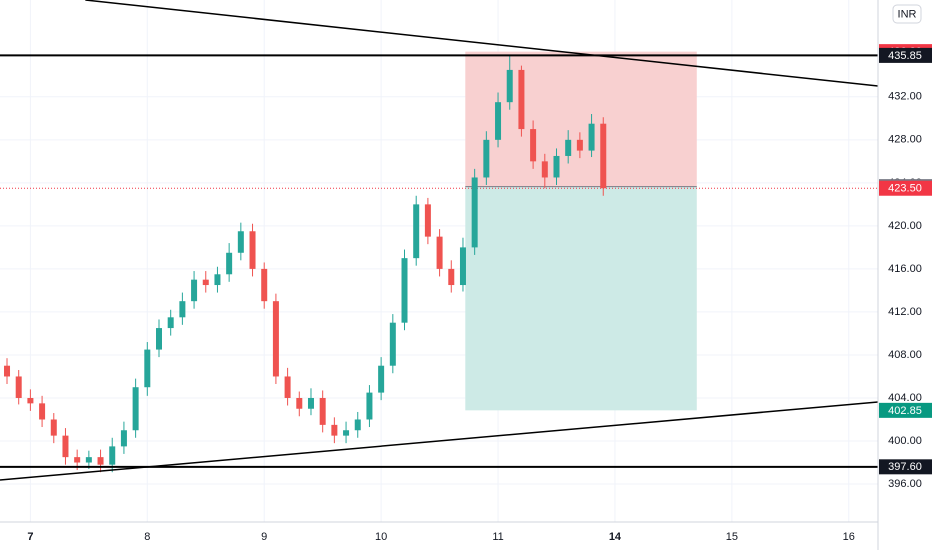  What do you see at coordinates (905, 140) in the screenshot?
I see `y-tick-label: 428.00` at bounding box center [905, 140].